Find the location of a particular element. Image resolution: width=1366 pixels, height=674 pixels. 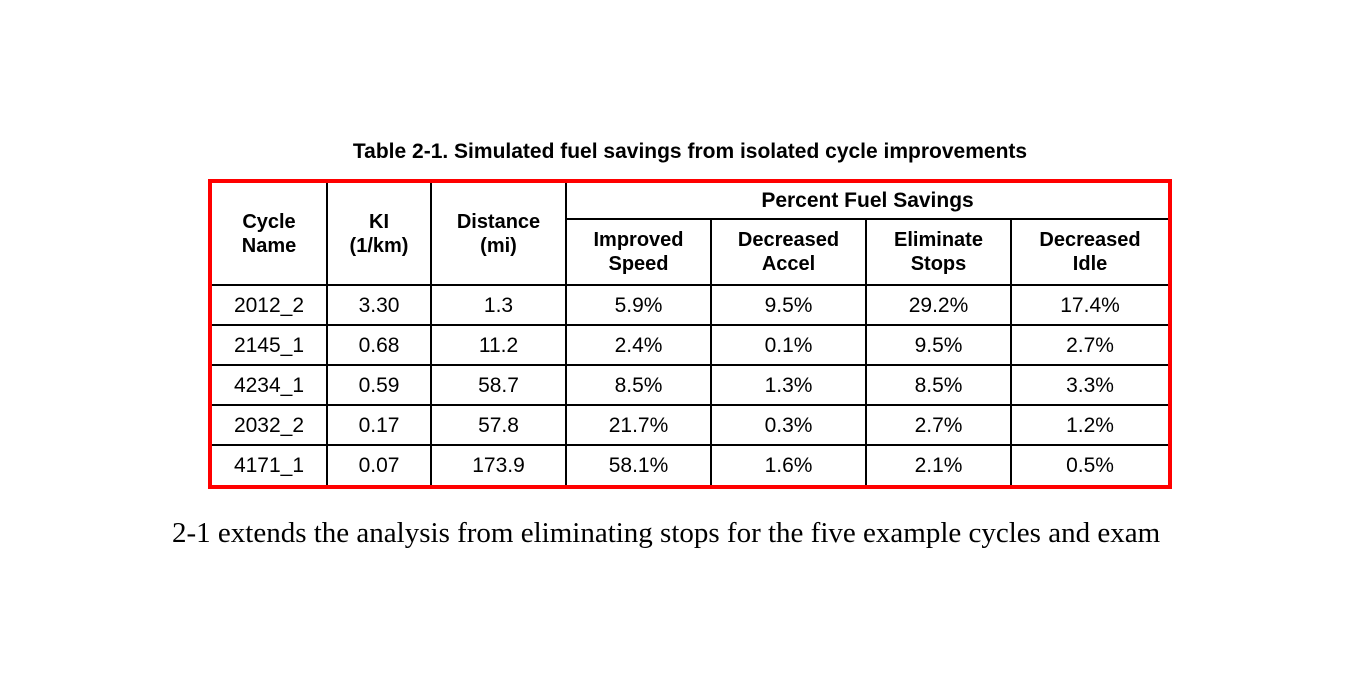

table-cell-decreased-accel: 1.3% is located at coordinates (788, 385).